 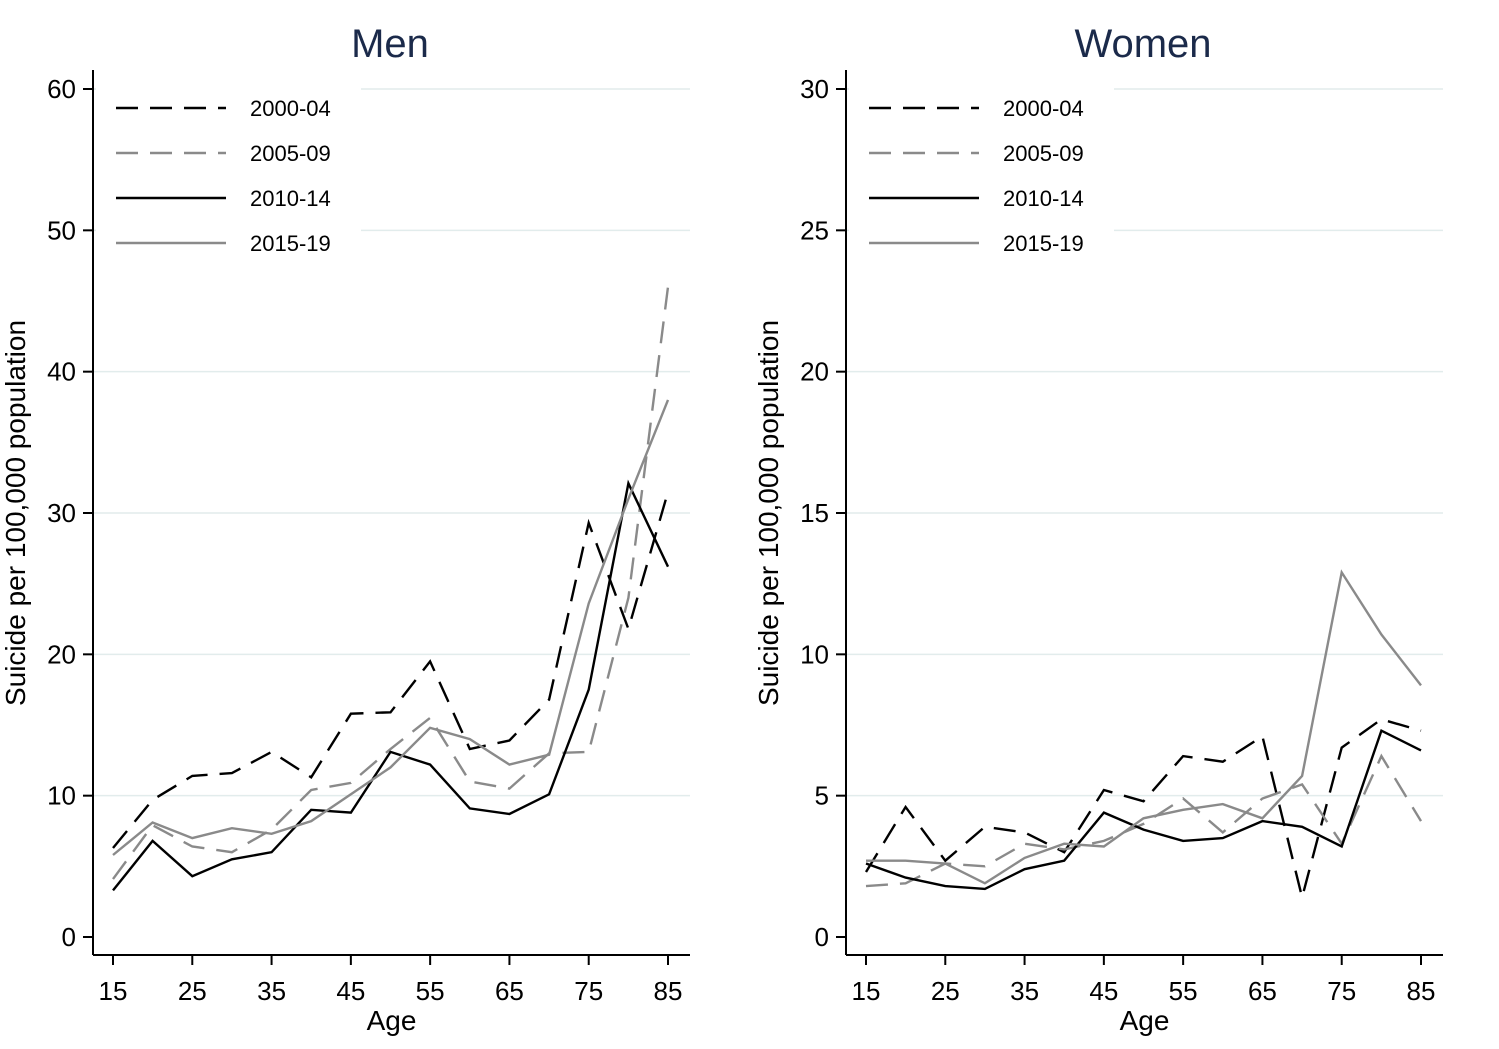 What do you see at coordinates (390, 44) in the screenshot?
I see `chart-title: Men` at bounding box center [390, 44].